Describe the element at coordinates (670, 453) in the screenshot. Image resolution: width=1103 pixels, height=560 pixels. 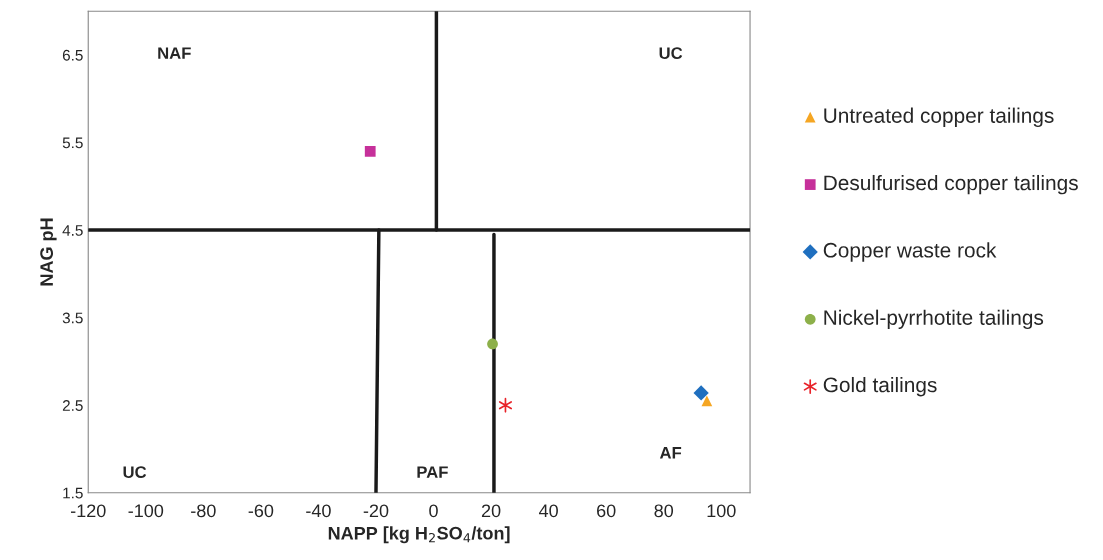
I see `annotation: AF` at that location.